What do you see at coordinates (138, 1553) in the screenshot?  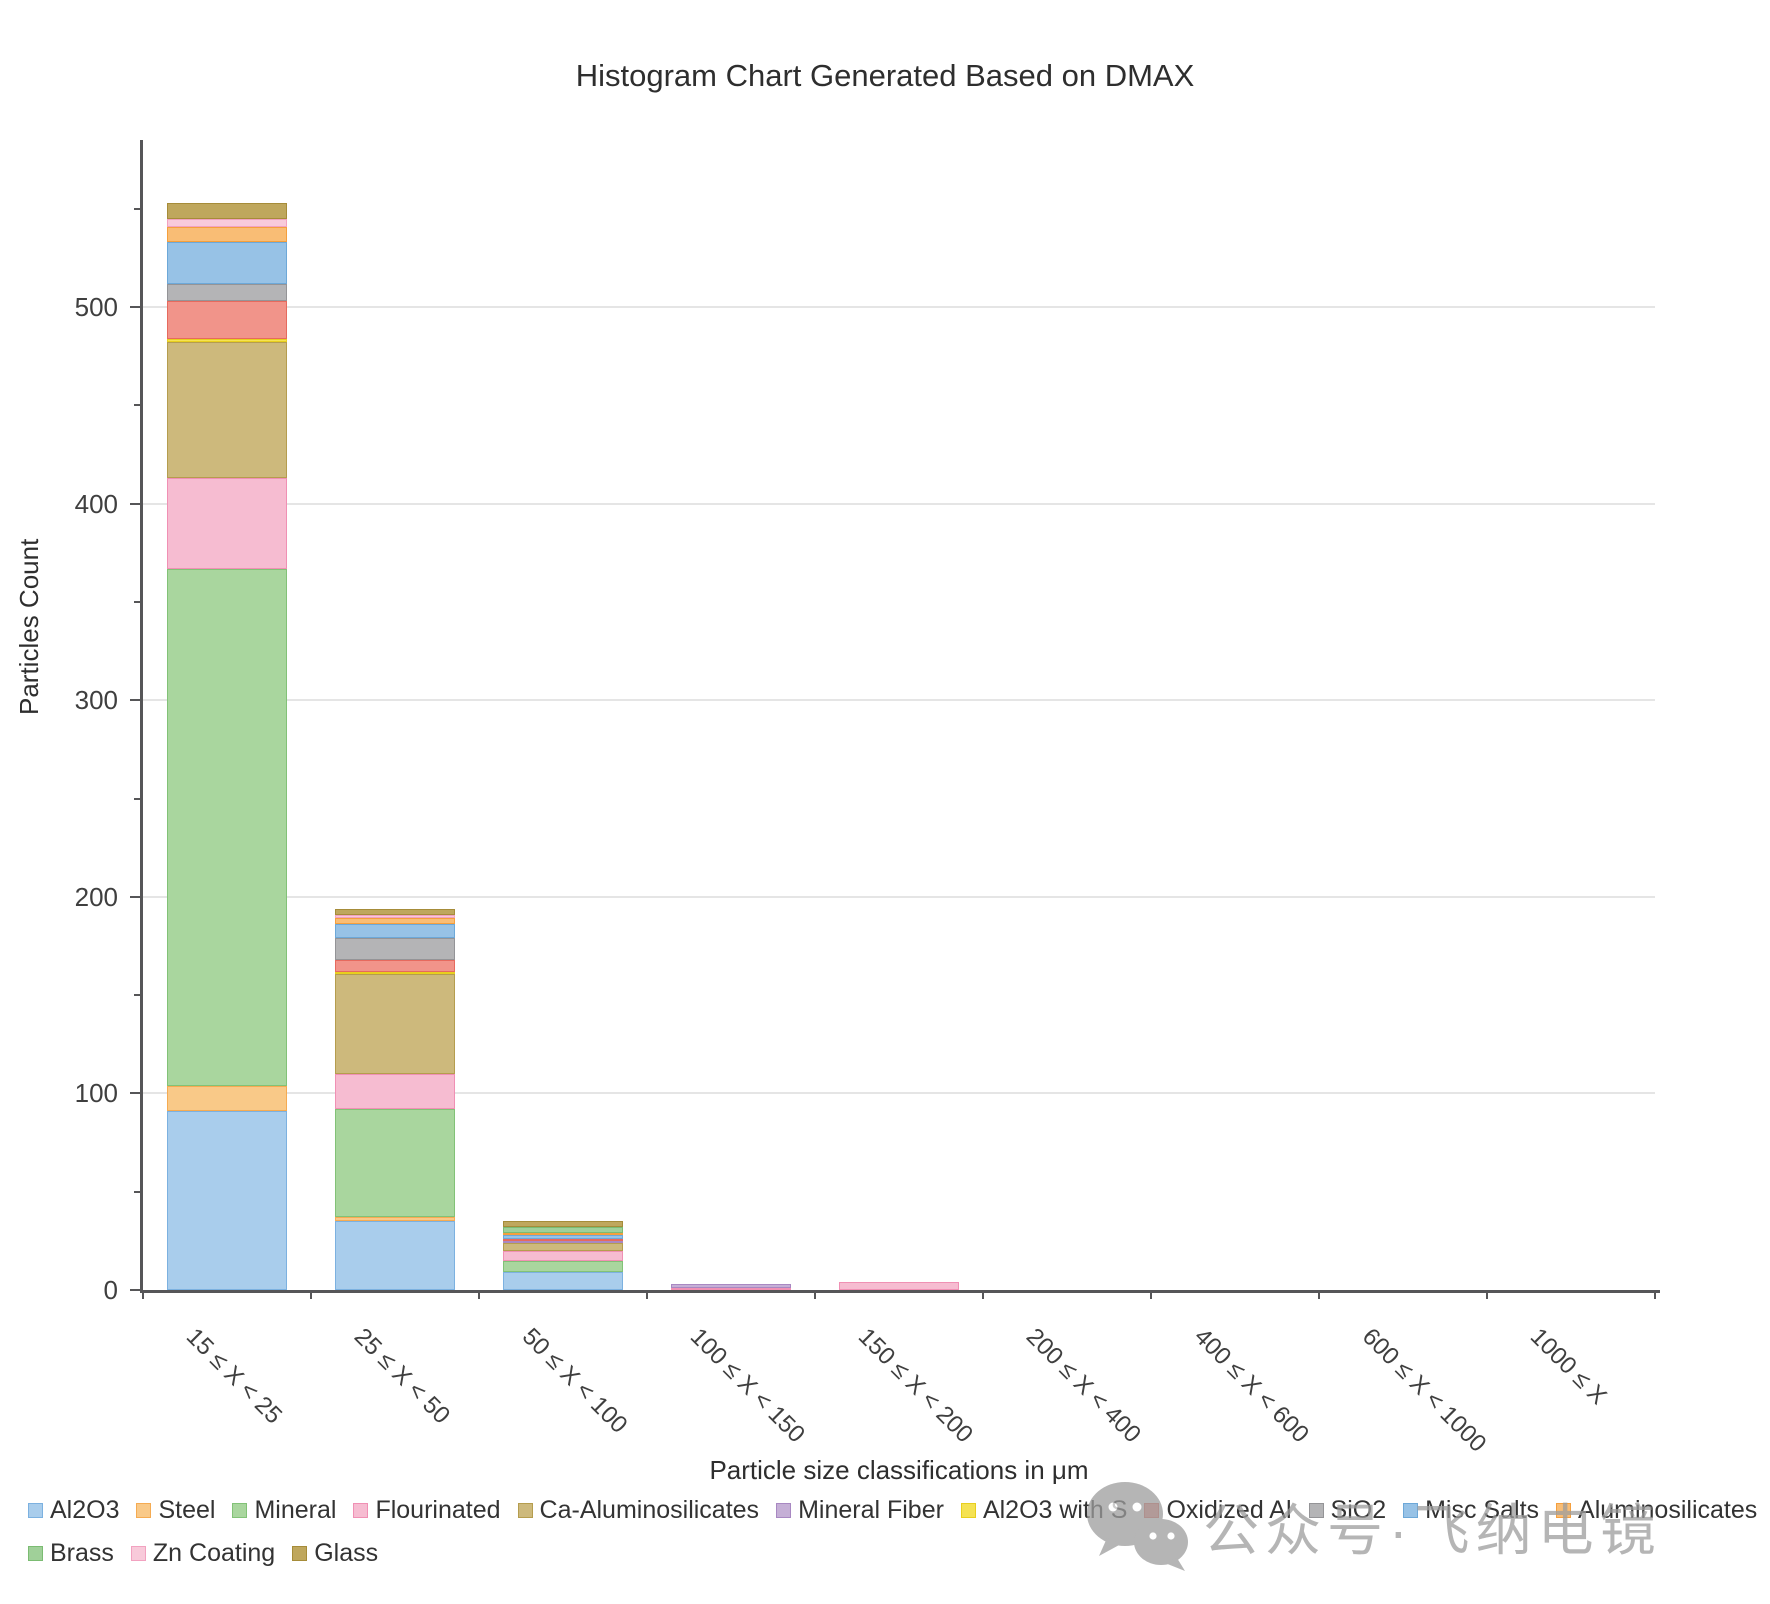 I see `legend-swatch-zn-coating` at bounding box center [138, 1553].